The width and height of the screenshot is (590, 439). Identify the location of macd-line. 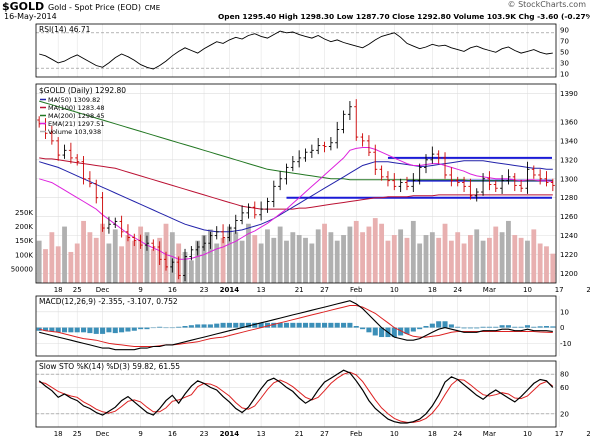
(296, 325).